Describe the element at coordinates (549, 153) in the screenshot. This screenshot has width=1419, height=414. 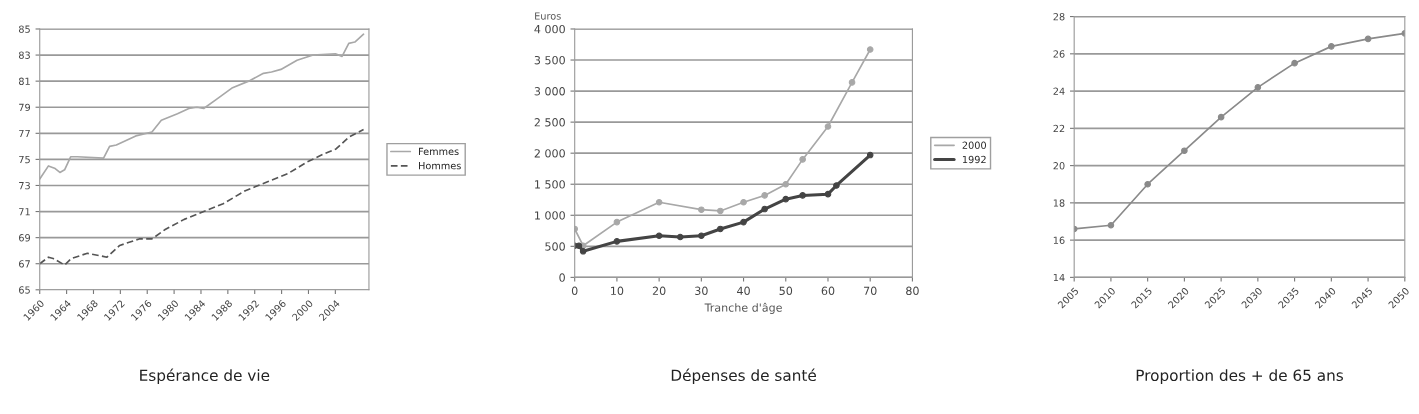
I see `y-tick-label: 2 000` at that location.